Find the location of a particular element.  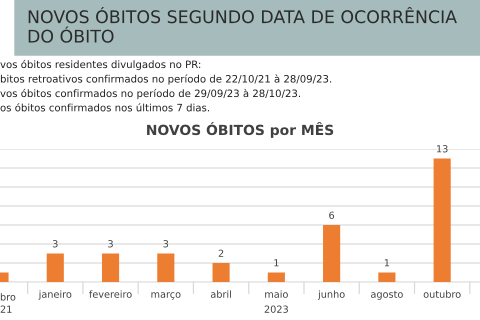

x-tick-label: janeiro is located at coordinates (55, 295).